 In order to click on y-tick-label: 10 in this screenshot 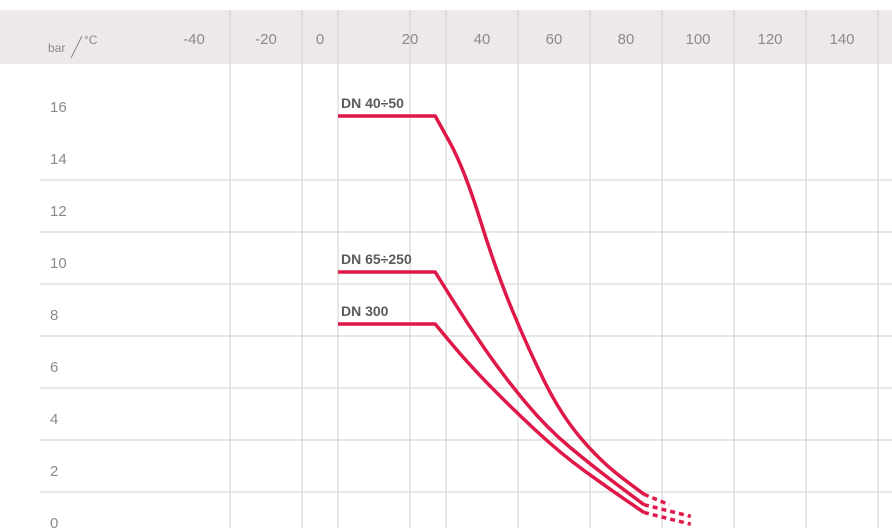, I will do `click(58, 263)`.